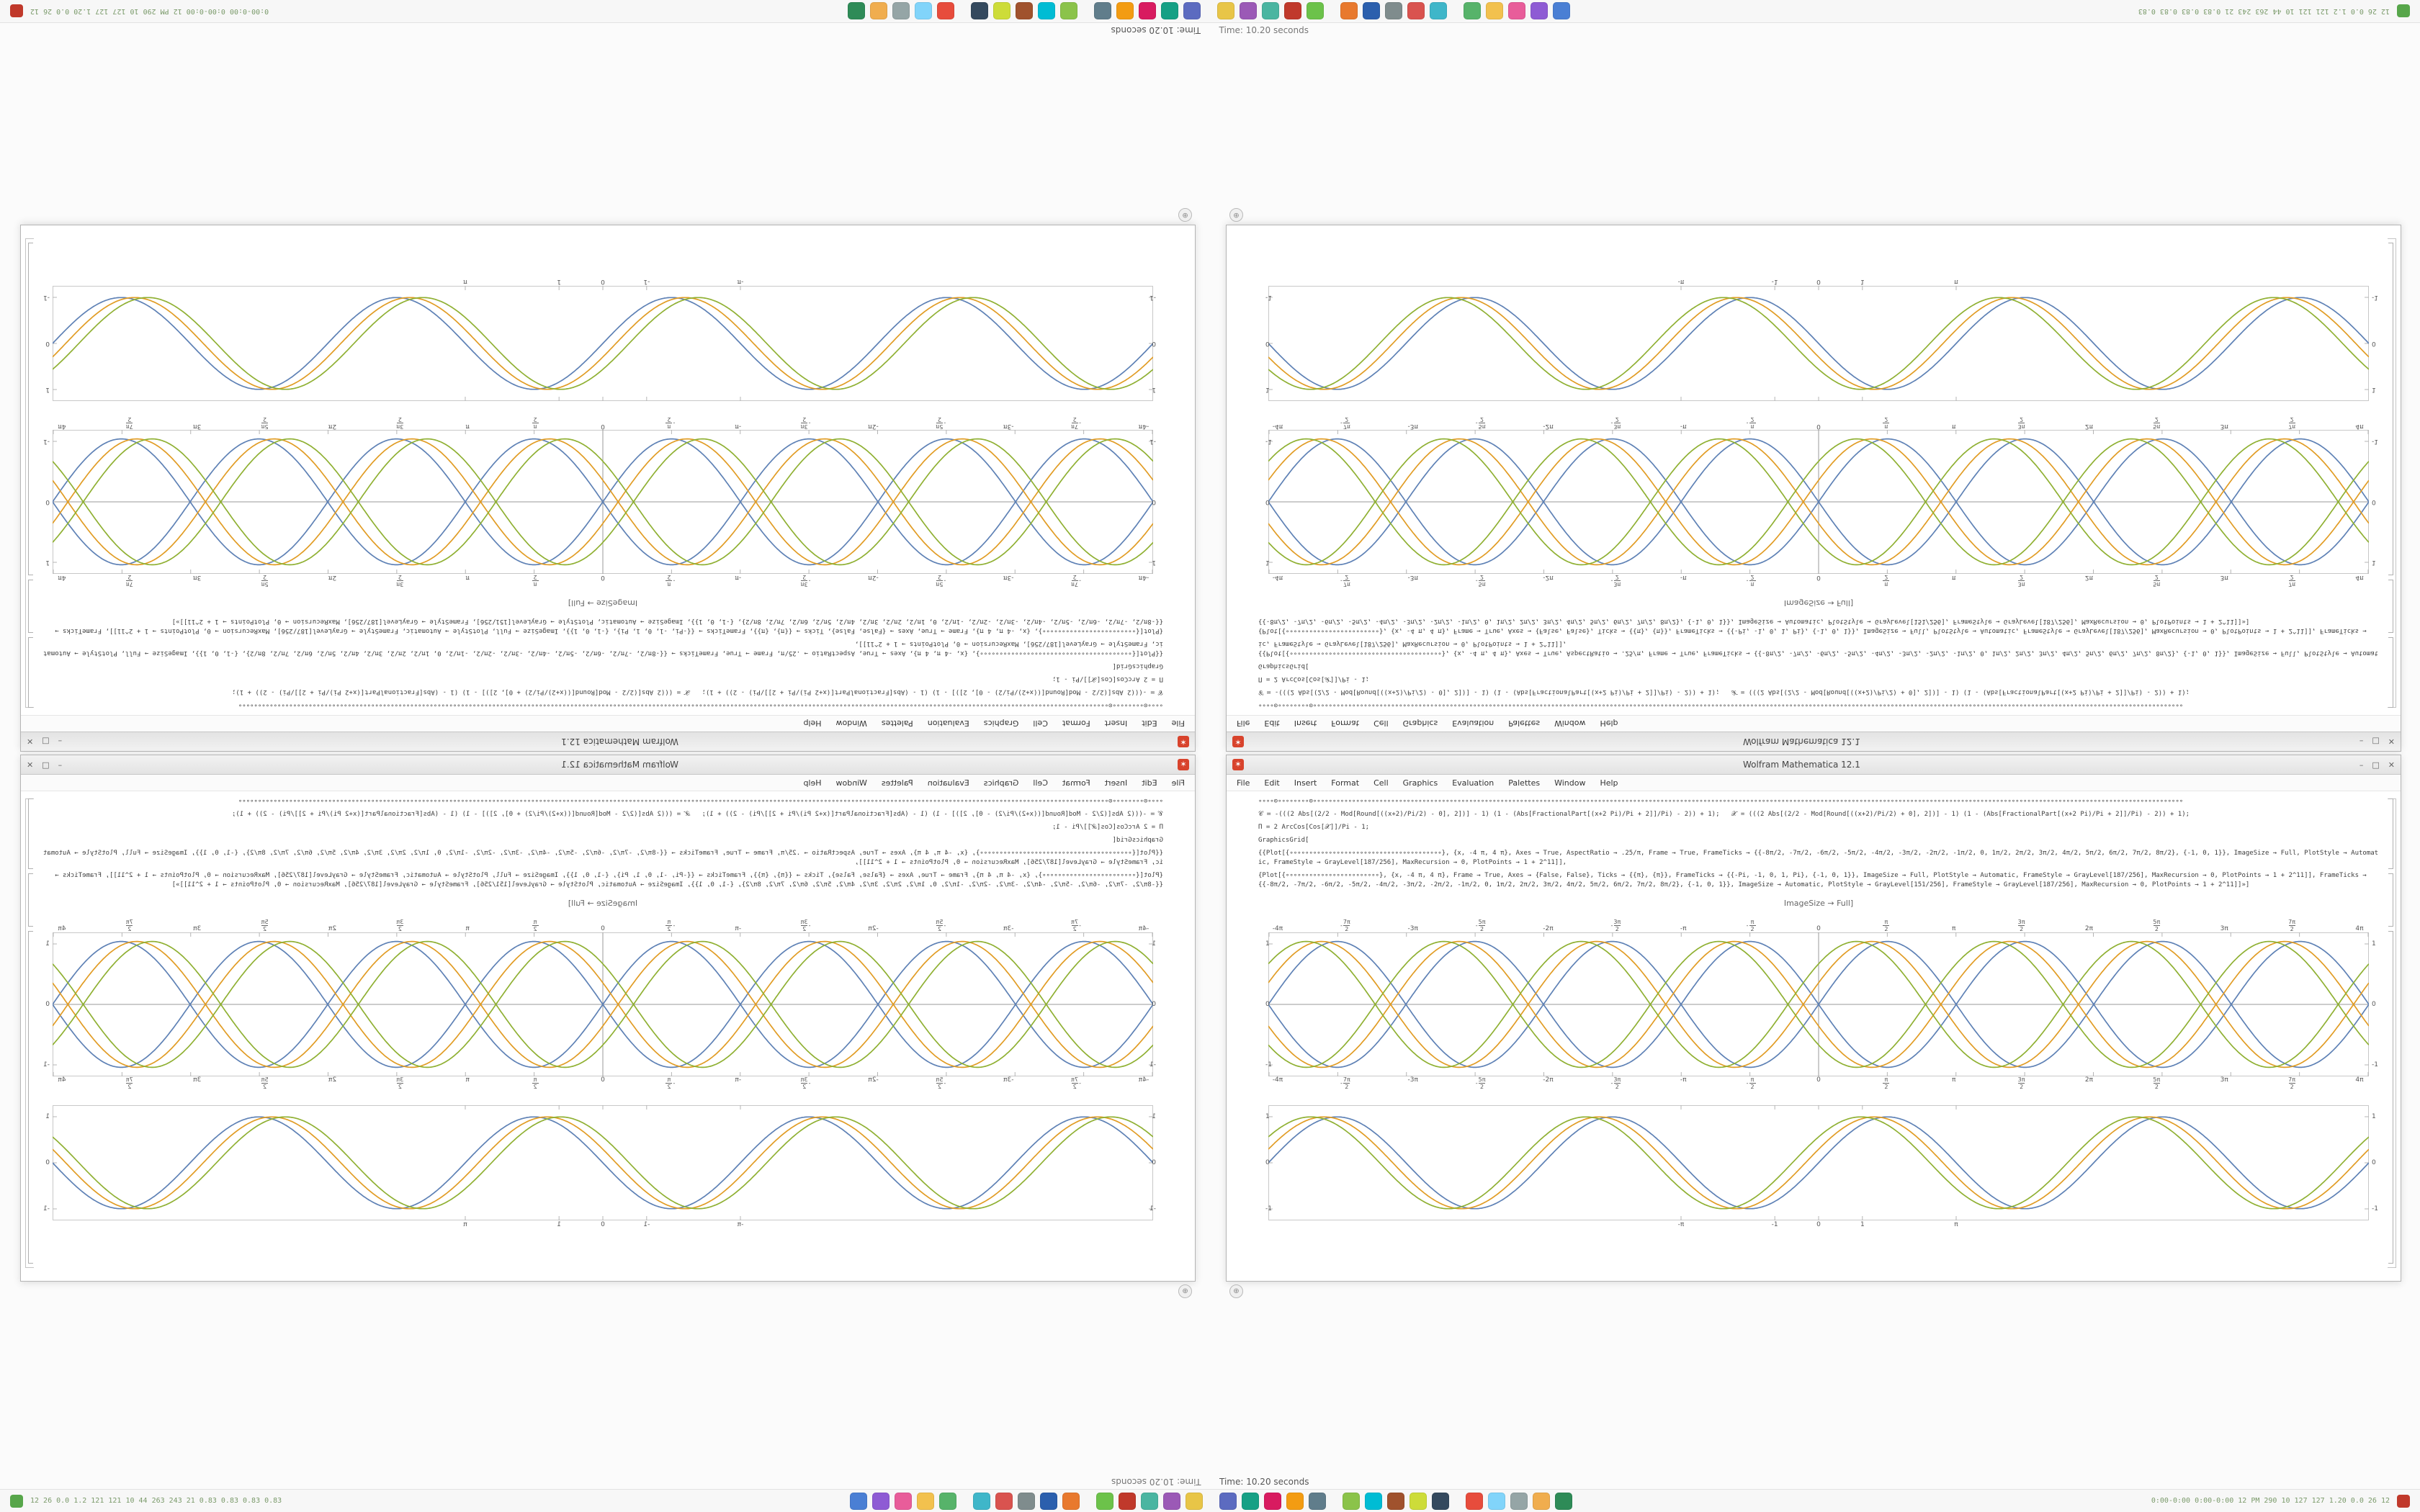 The width and height of the screenshot is (2420, 1512). I want to click on active-window-label: Time: 10.20 seconds, so click(1264, 1482).